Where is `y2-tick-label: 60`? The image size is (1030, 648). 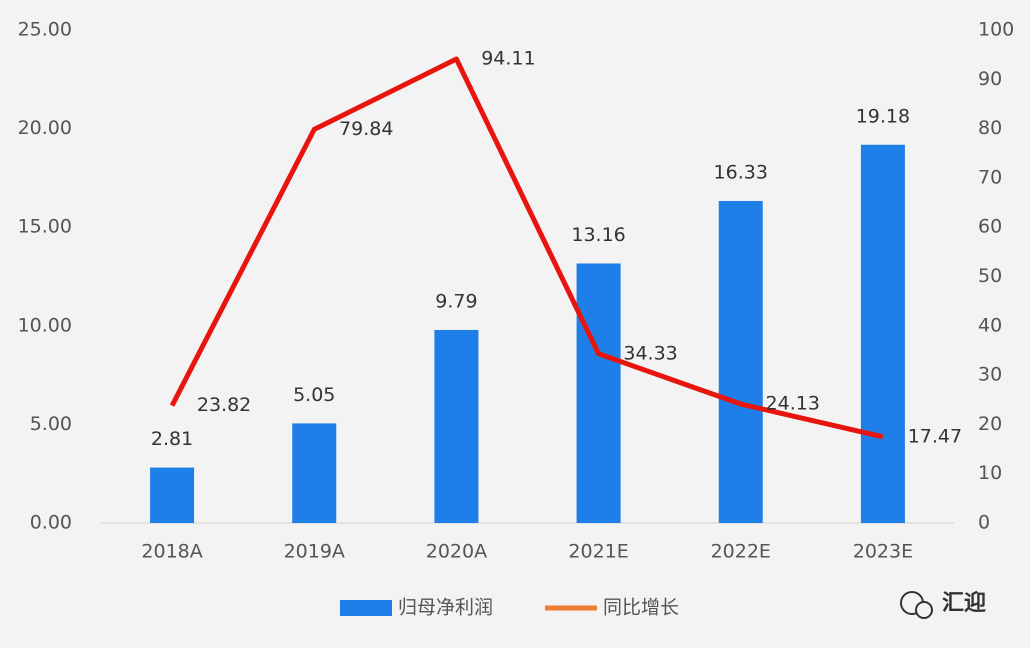 y2-tick-label: 60 is located at coordinates (990, 227).